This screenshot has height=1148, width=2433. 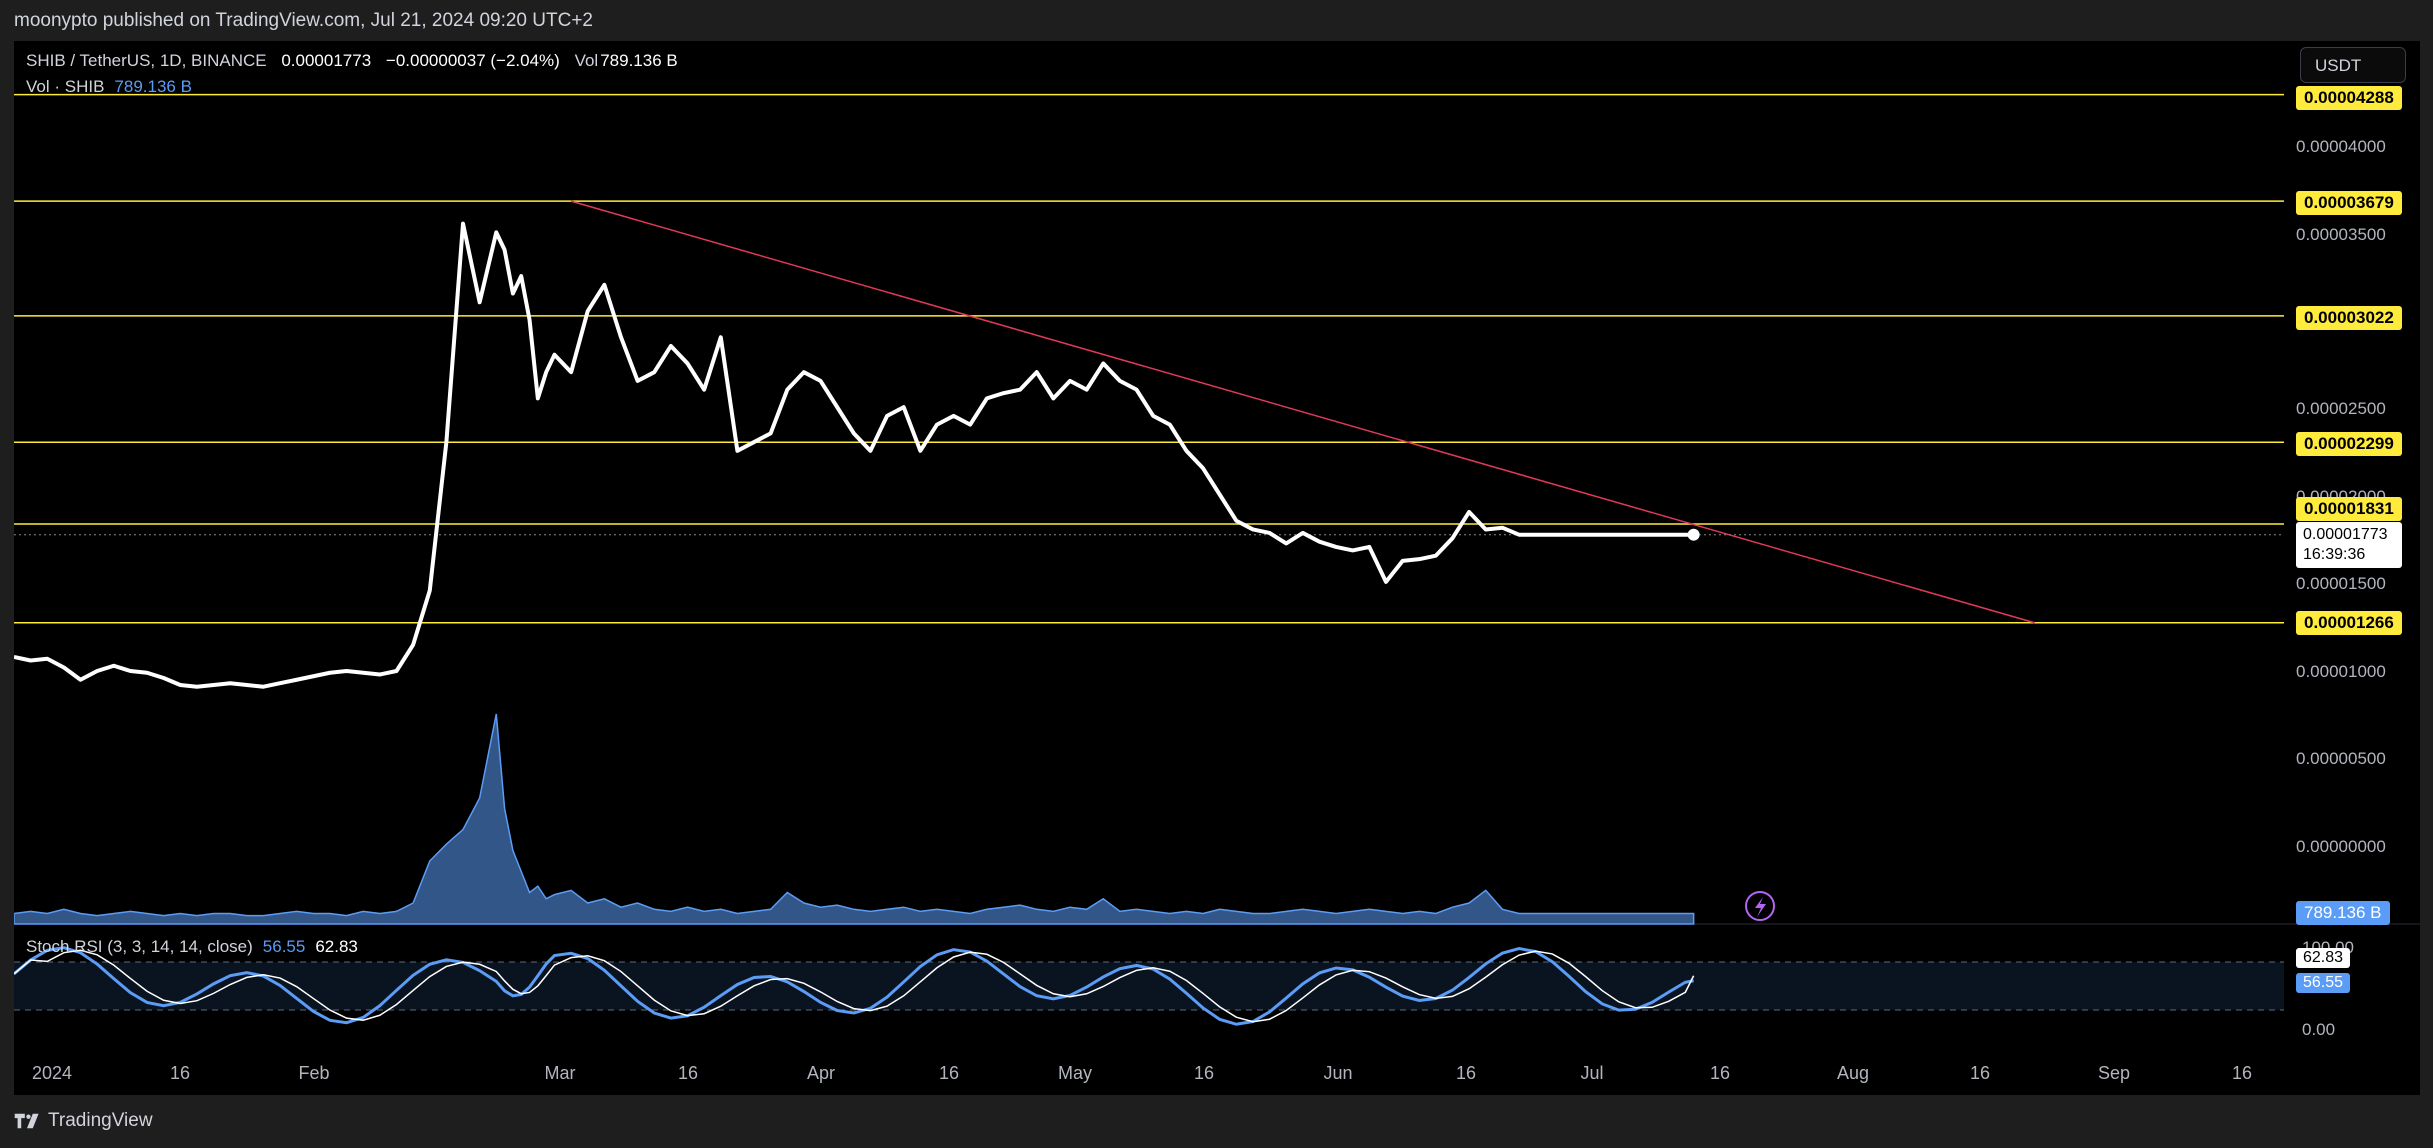 I want to click on alert-lightning-icon, so click(x=1760, y=906).